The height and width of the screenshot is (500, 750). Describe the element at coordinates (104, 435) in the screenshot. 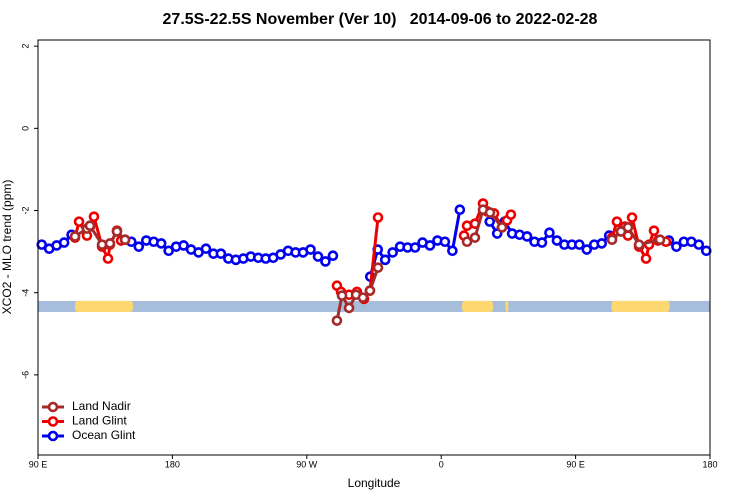

I see `legend-label: Ocean Glint` at that location.